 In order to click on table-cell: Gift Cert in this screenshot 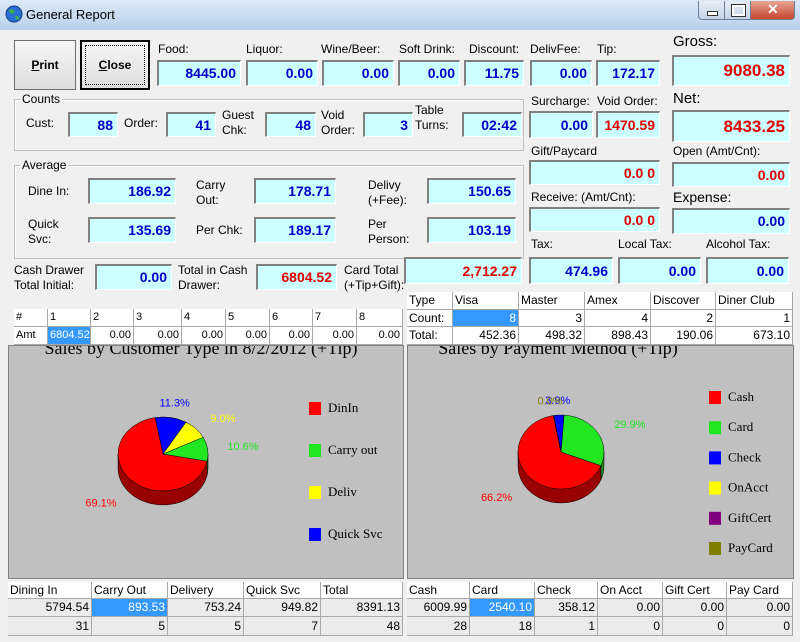, I will do `click(695, 590)`.